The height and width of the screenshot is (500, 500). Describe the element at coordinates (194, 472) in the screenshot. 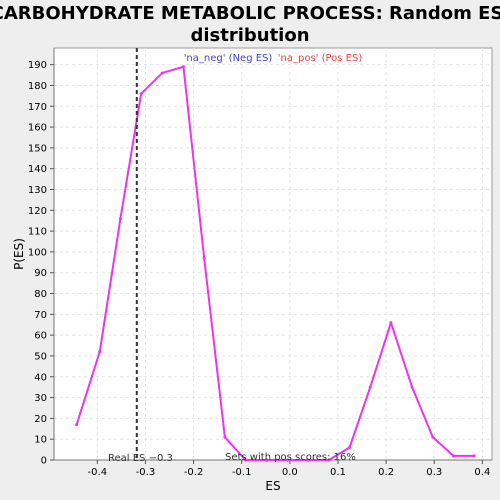

I see `x-tick-label: -0.2` at that location.